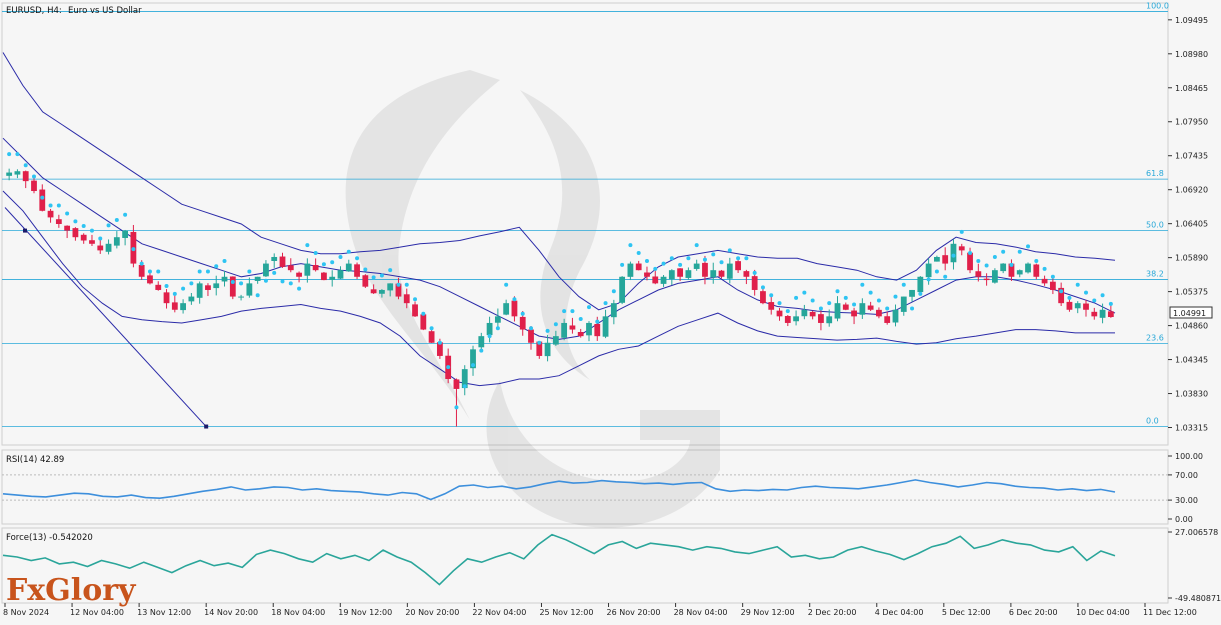 This screenshot has width=1221, height=625. What do you see at coordinates (105, 11) in the screenshot?
I see `symbol-description: Euro vs US Dollar` at bounding box center [105, 11].